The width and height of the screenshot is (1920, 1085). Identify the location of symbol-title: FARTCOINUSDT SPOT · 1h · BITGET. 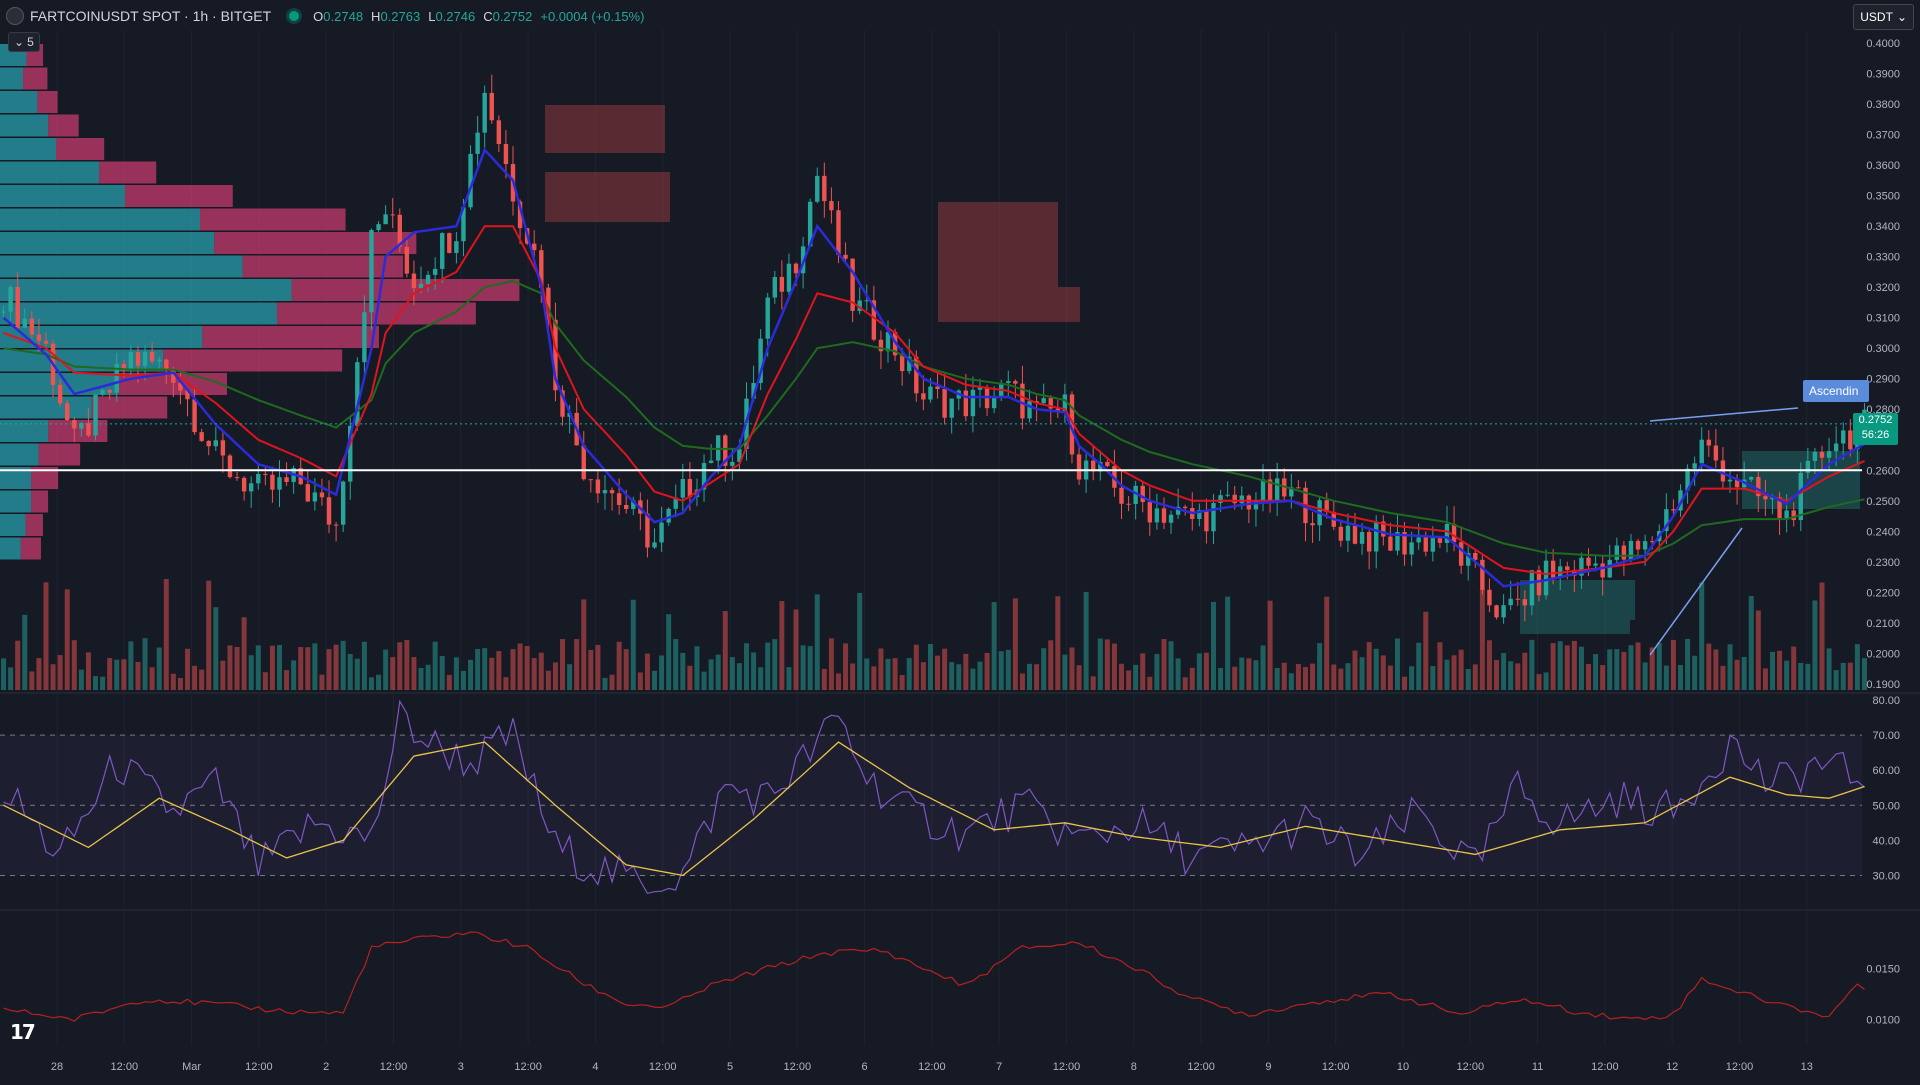
(151, 16).